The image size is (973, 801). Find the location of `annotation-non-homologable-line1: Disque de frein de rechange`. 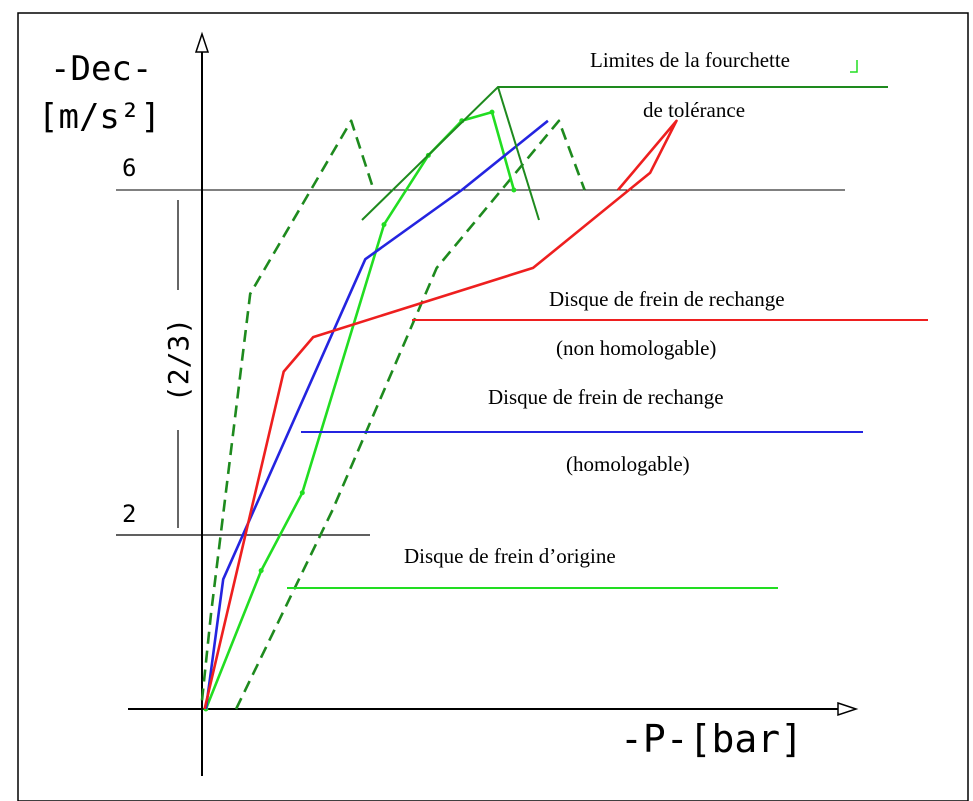

annotation-non-homologable-line1: Disque de frein de rechange is located at coordinates (667, 299).